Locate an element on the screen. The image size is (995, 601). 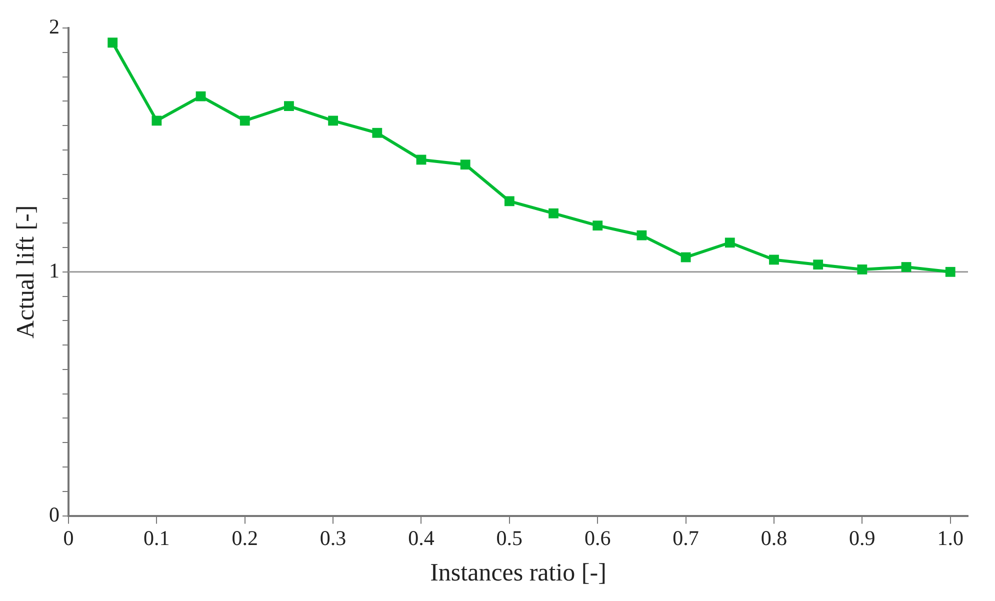
x-tick-label: 1.0 is located at coordinates (950, 538).